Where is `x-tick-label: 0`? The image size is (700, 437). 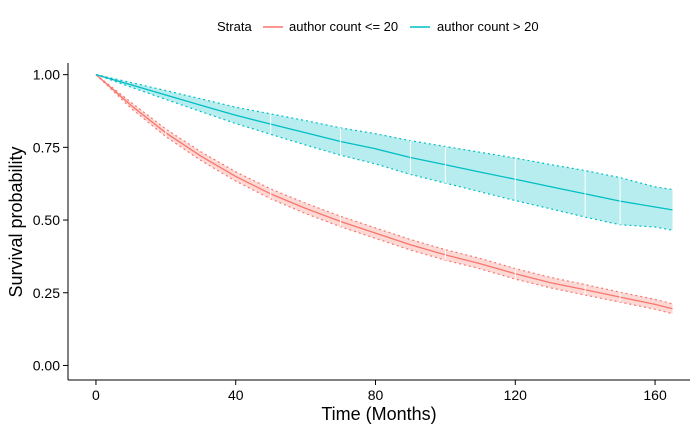 x-tick-label: 0 is located at coordinates (96, 395).